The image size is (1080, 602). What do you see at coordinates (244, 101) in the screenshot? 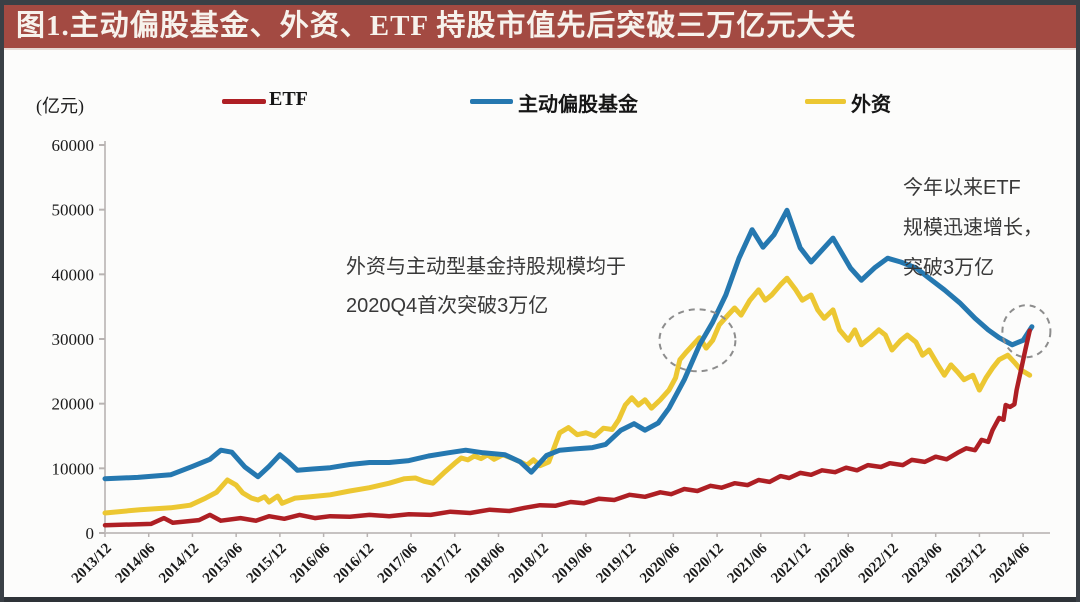
I see `etf-line-swatch-icon` at bounding box center [244, 101].